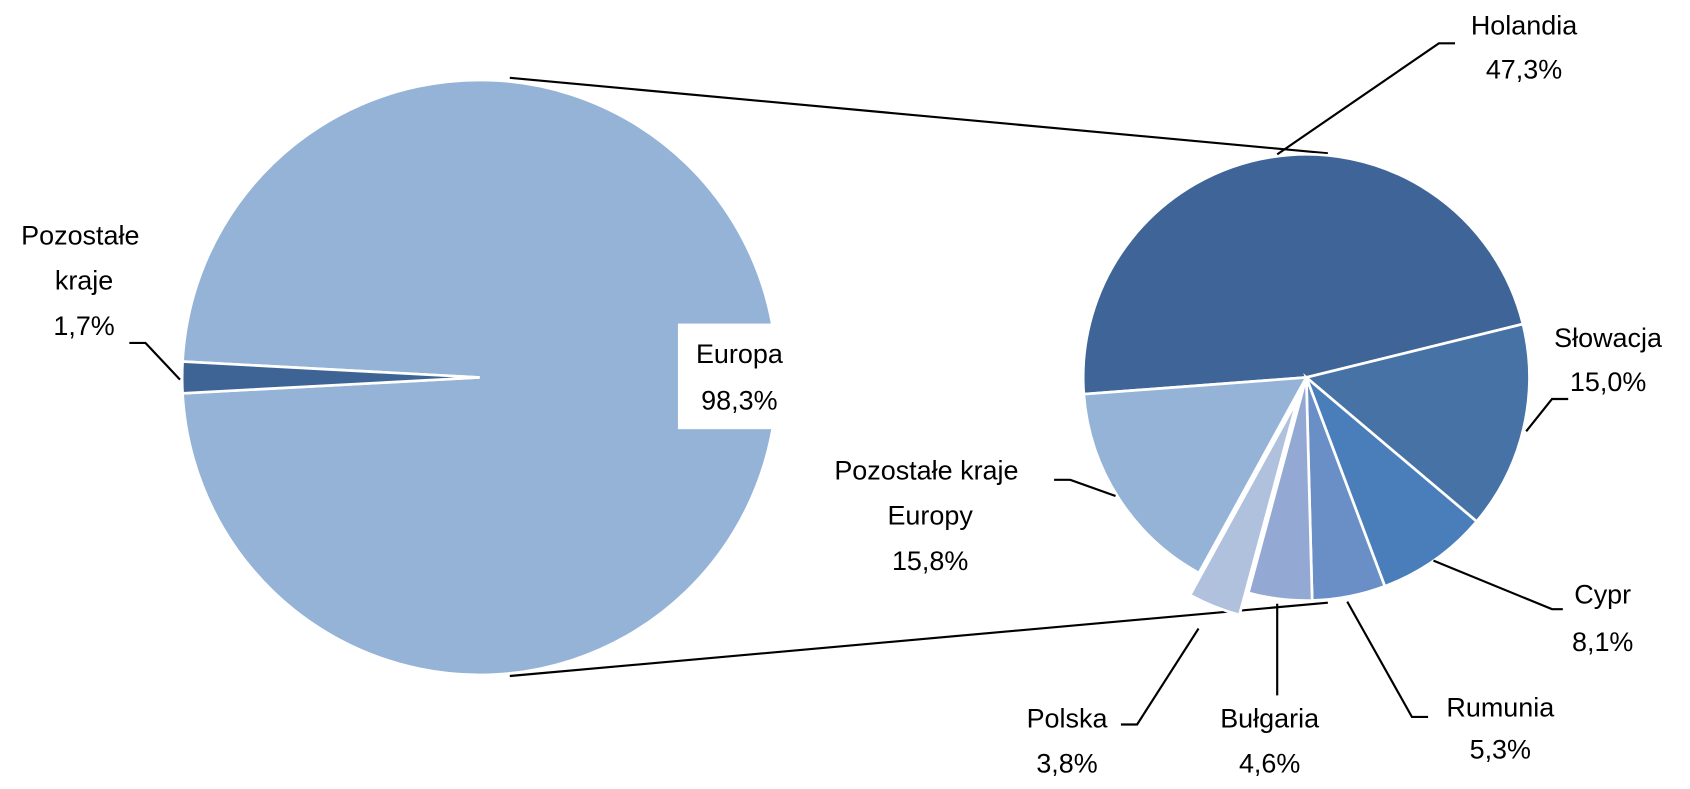  What do you see at coordinates (84, 235) in the screenshot?
I see `label-line: Pozostałe` at bounding box center [84, 235].